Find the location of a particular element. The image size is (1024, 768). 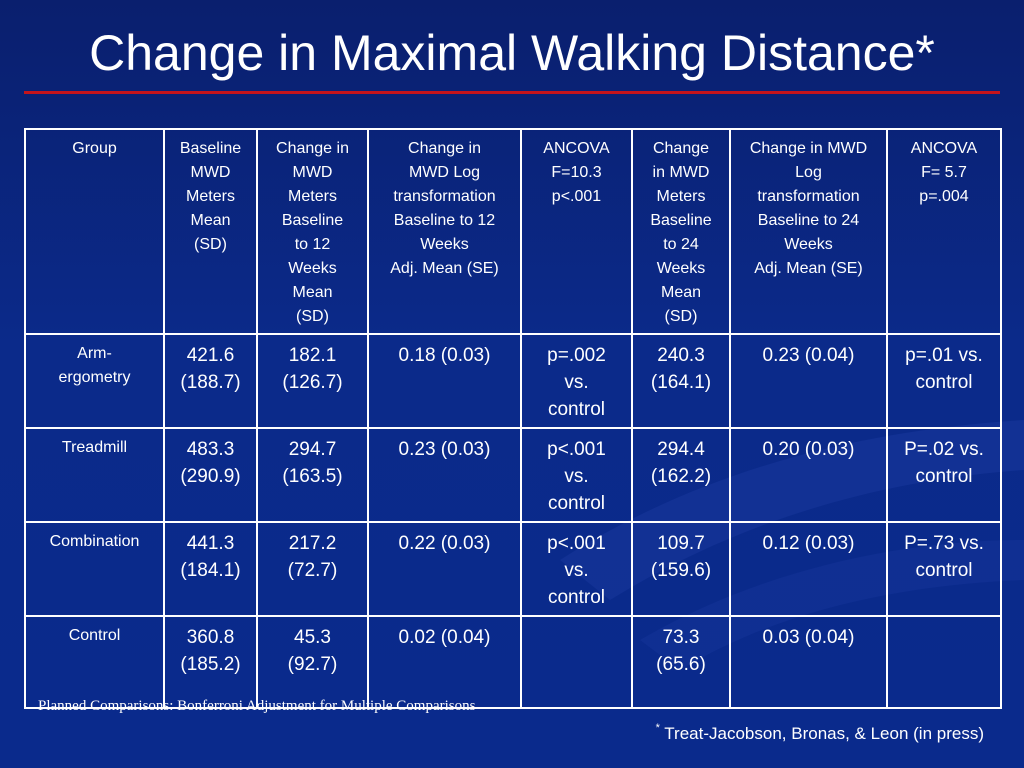

cell-baseline: 441.3 (184.1) is located at coordinates (210, 569).